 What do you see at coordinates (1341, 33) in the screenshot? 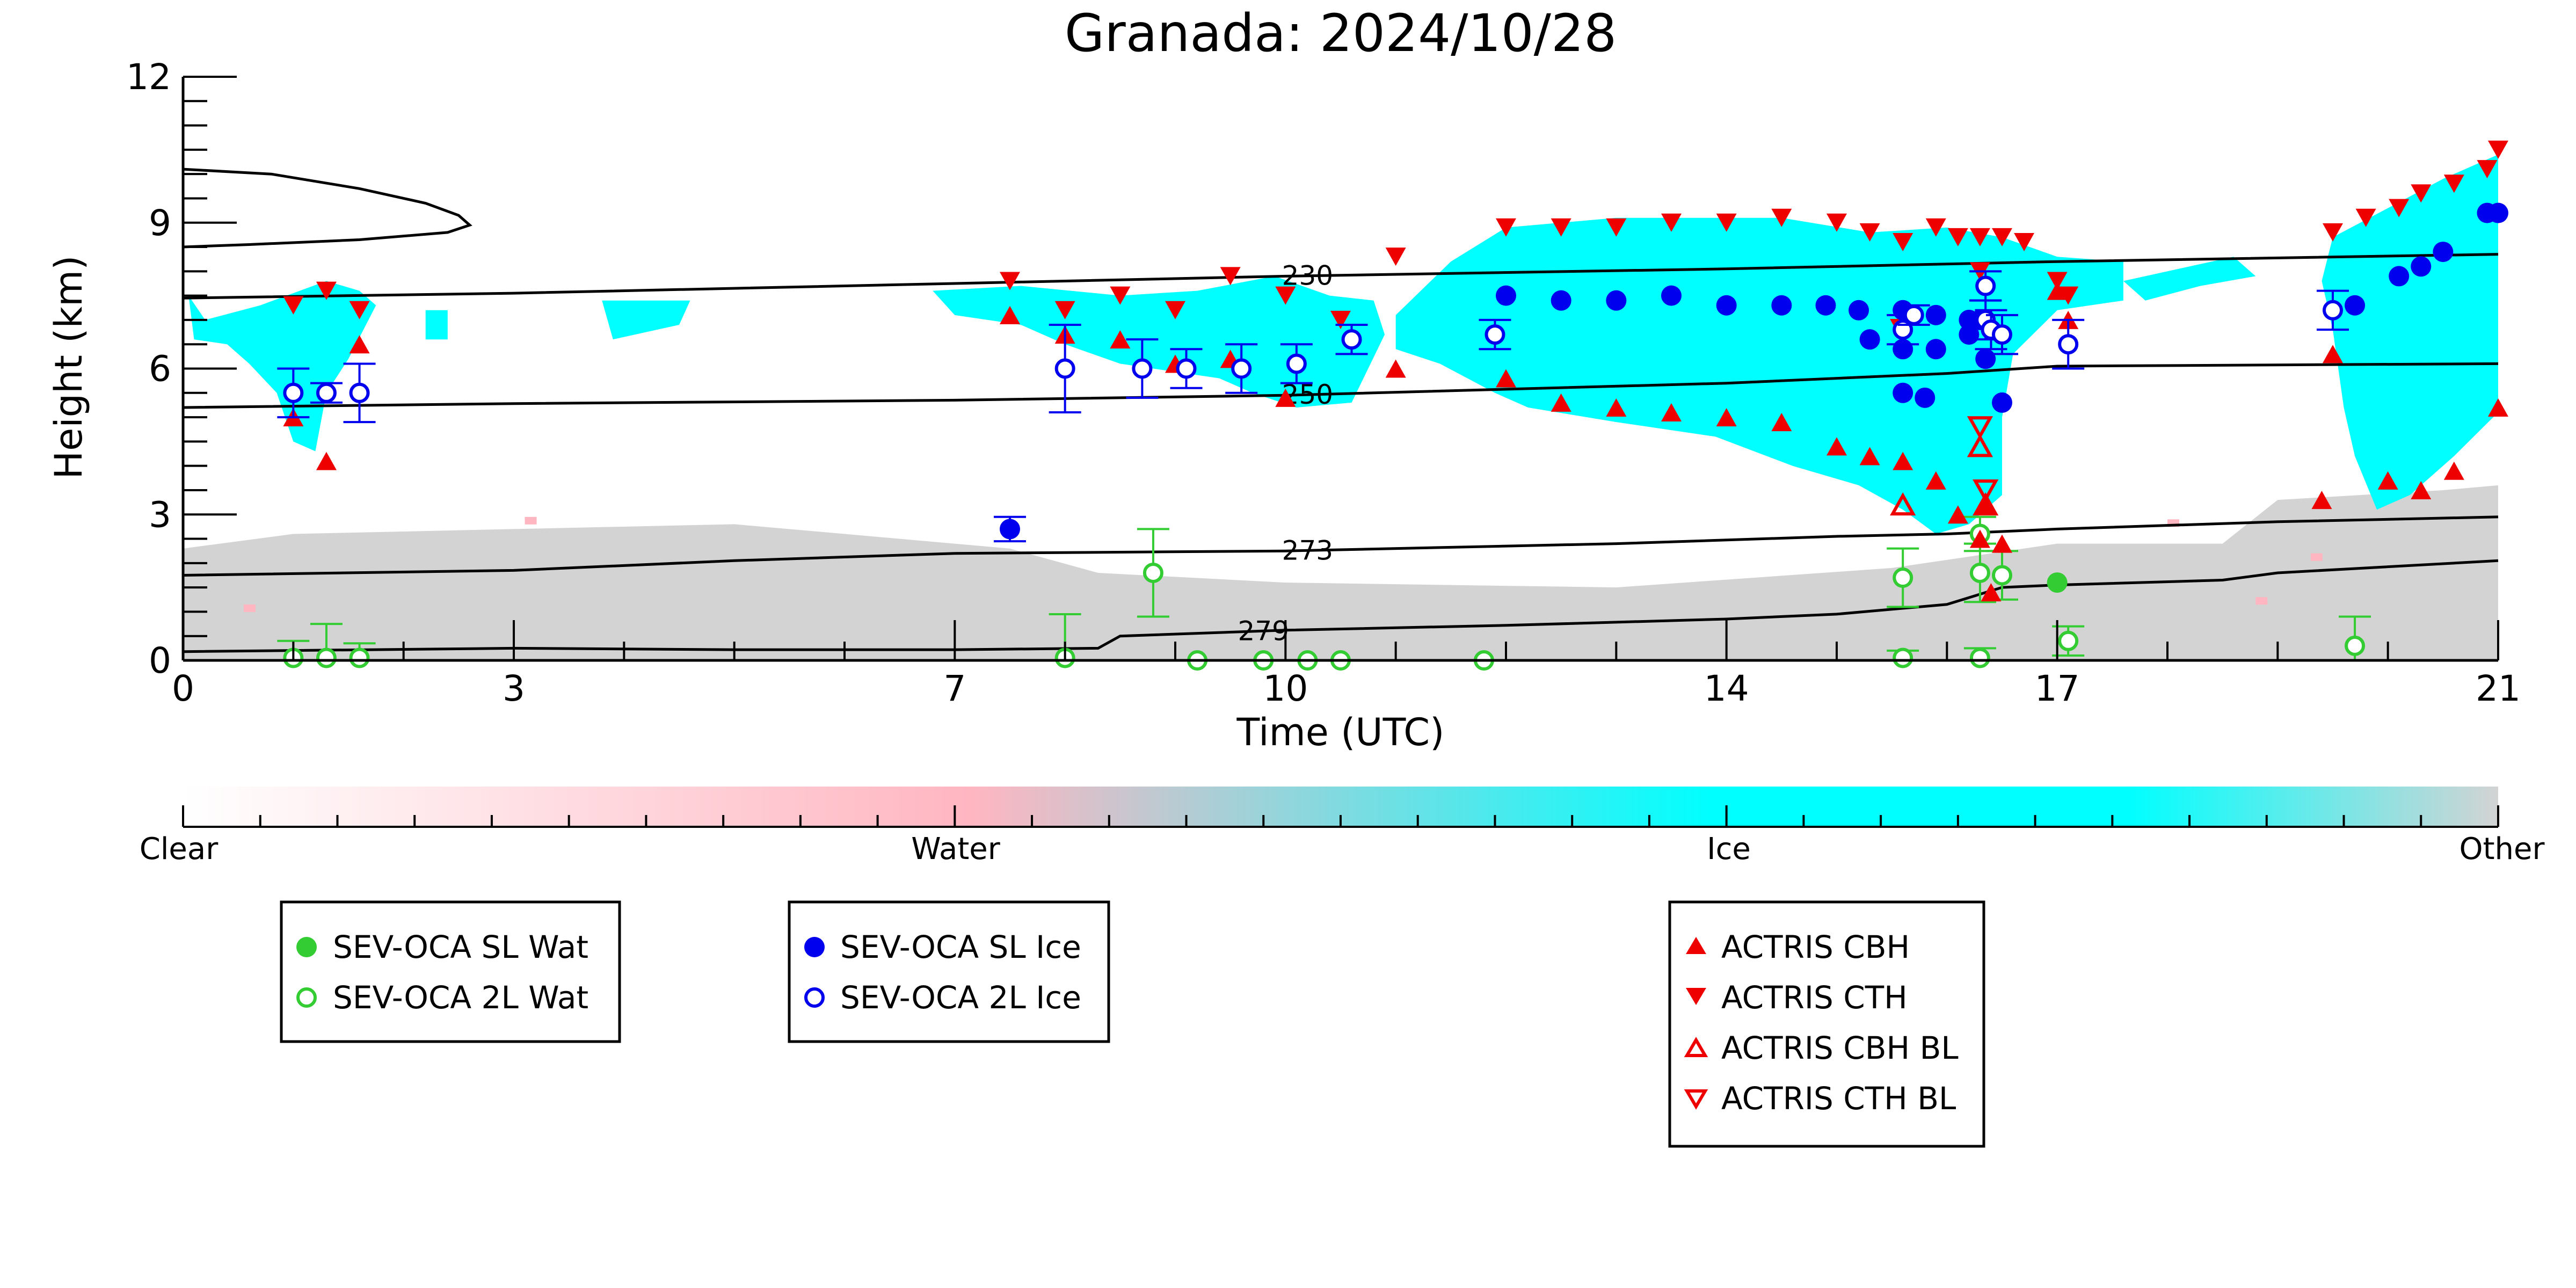
I see `chart-title: Granada: 2024/10/28` at bounding box center [1341, 33].